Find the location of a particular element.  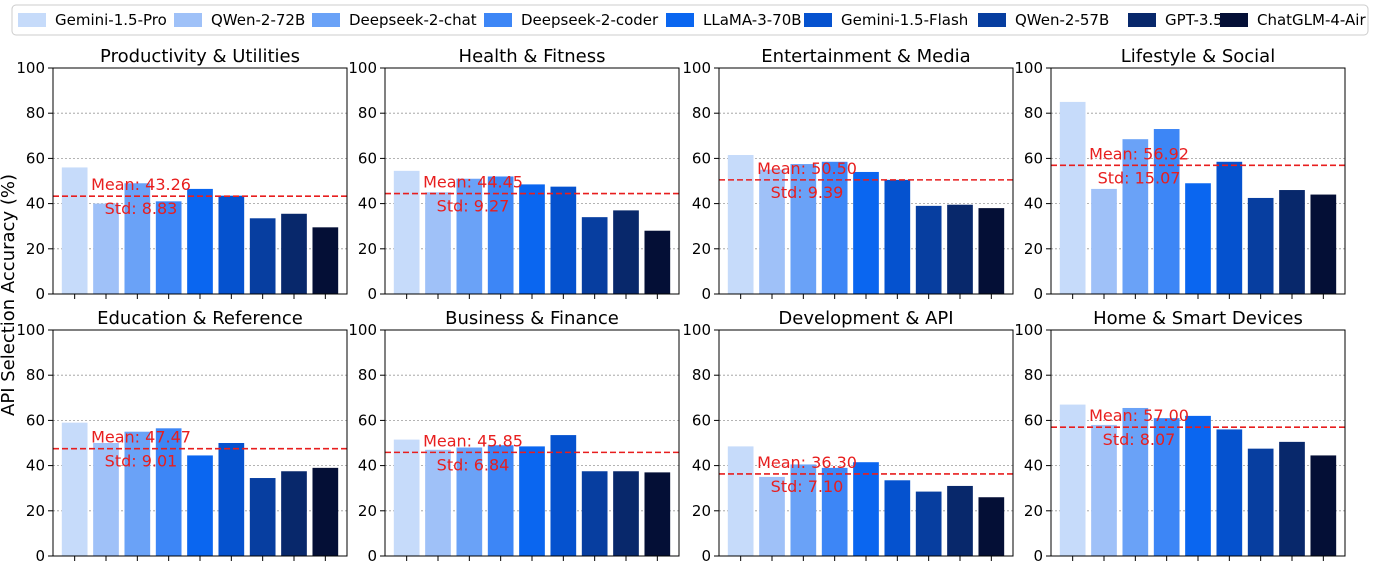

panel-title: Entertainment & Media is located at coordinates (865, 56).